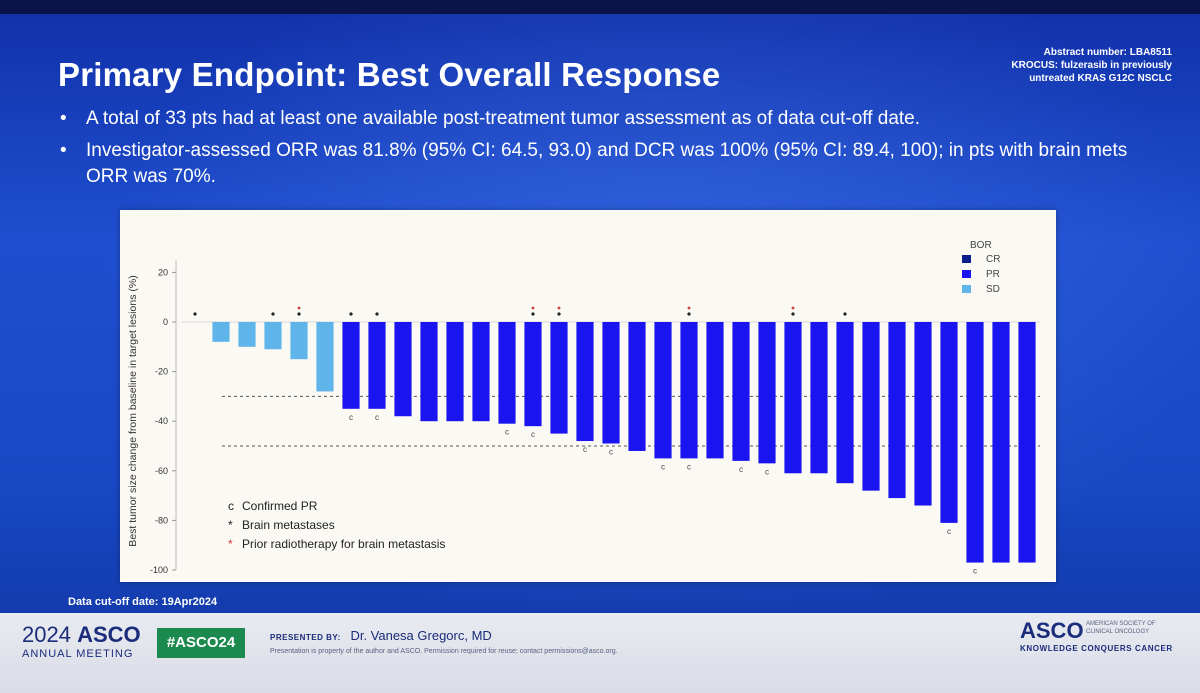  Describe the element at coordinates (165, 322) in the screenshot. I see `y-tick-label: 0` at that location.